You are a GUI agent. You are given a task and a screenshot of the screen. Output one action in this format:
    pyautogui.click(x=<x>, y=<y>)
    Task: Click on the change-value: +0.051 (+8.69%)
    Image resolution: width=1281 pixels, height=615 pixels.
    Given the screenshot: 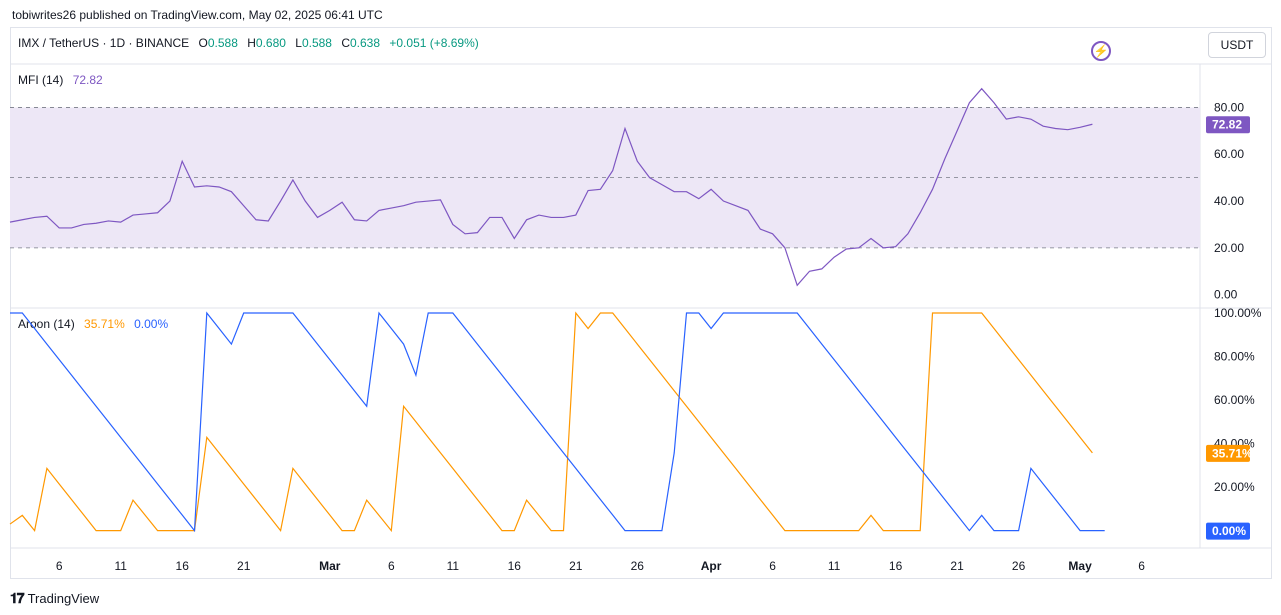 What is the action you would take?
    pyautogui.click(x=434, y=43)
    